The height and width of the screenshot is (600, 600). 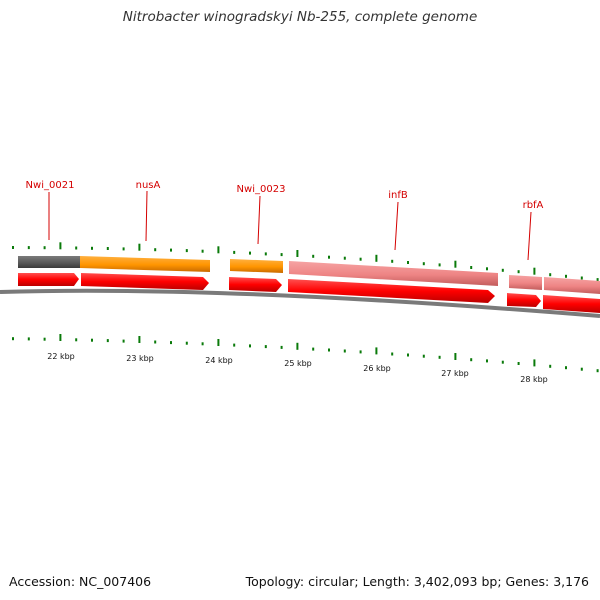 What do you see at coordinates (61, 356) in the screenshot?
I see `scale-label-22kbp: 22 kbp` at bounding box center [61, 356].